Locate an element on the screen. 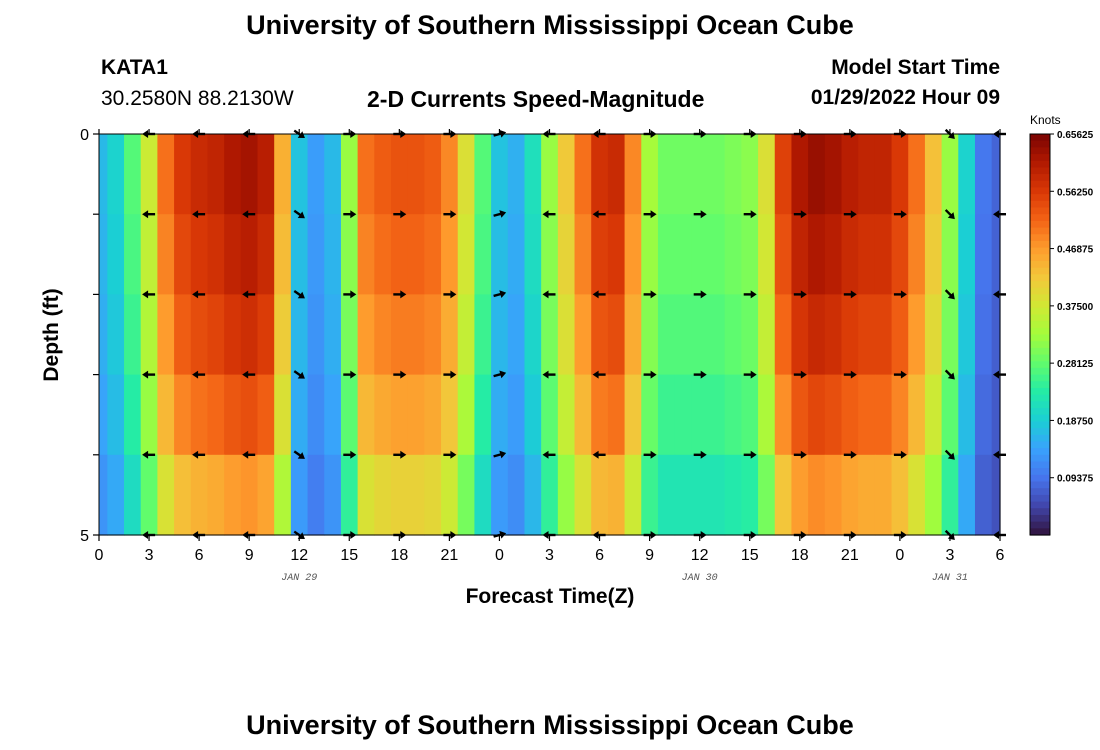 The height and width of the screenshot is (750, 1100). model-start-time: 01/29/2022 Hour 09 is located at coordinates (905, 97).